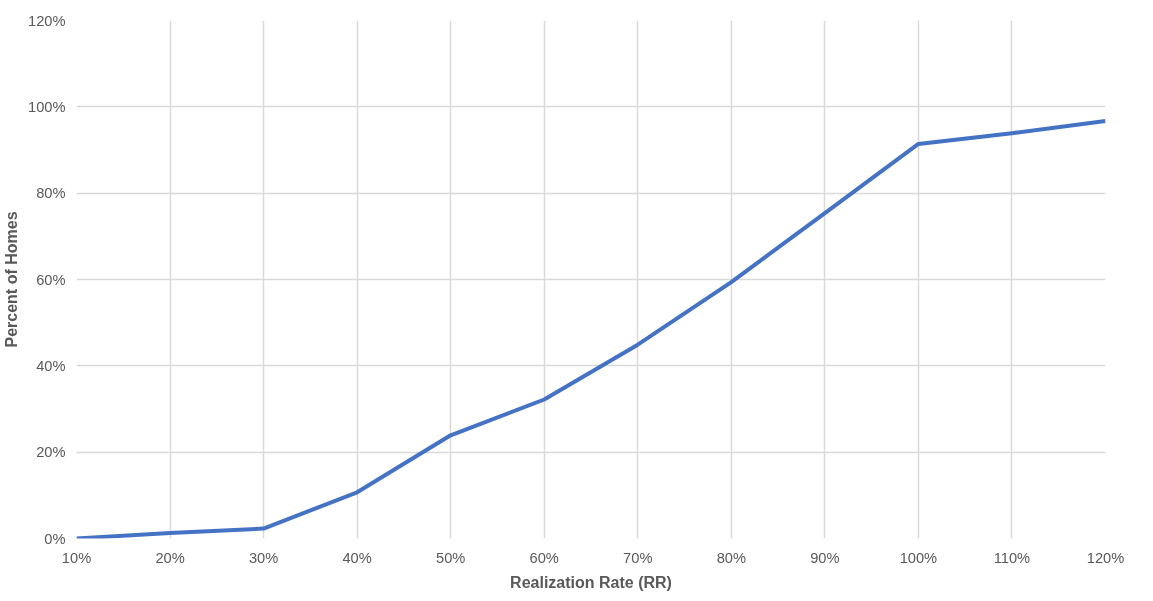  What do you see at coordinates (47, 106) in the screenshot?
I see `y-tick-label: 100%` at bounding box center [47, 106].